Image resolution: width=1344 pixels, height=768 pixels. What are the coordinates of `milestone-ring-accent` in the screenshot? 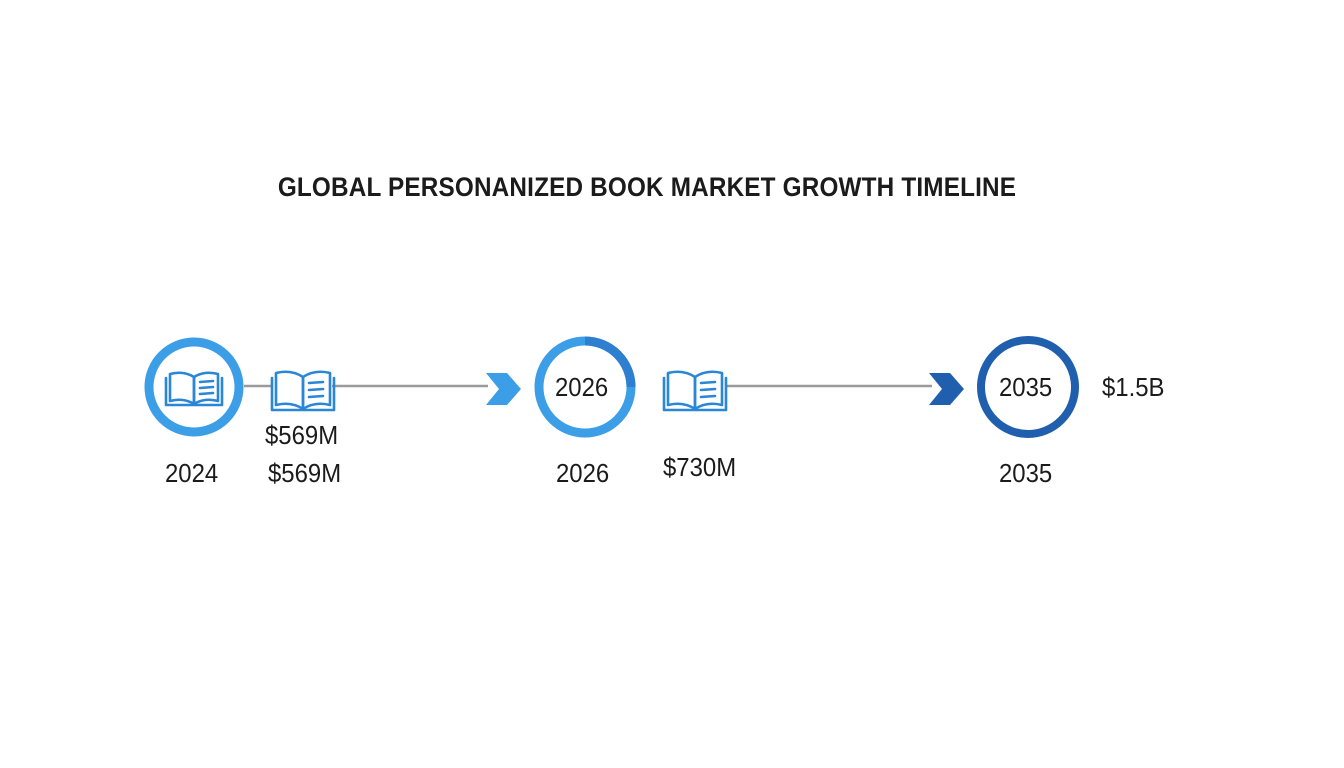 It's located at (610, 362).